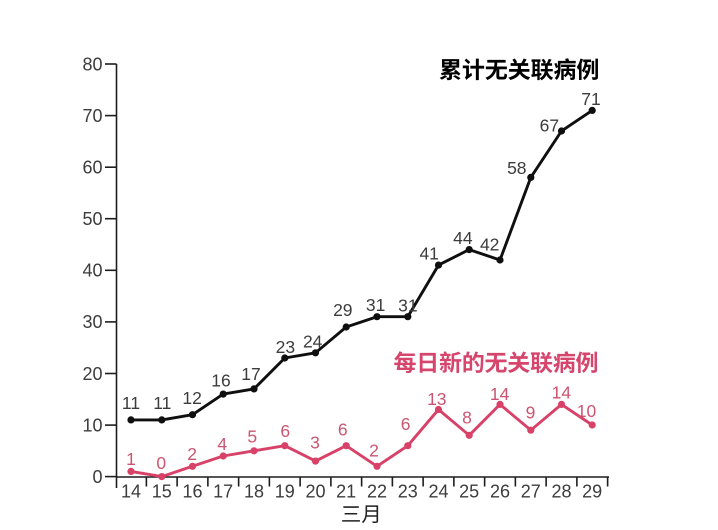  I want to click on svg-text: 18, so click(254, 492).